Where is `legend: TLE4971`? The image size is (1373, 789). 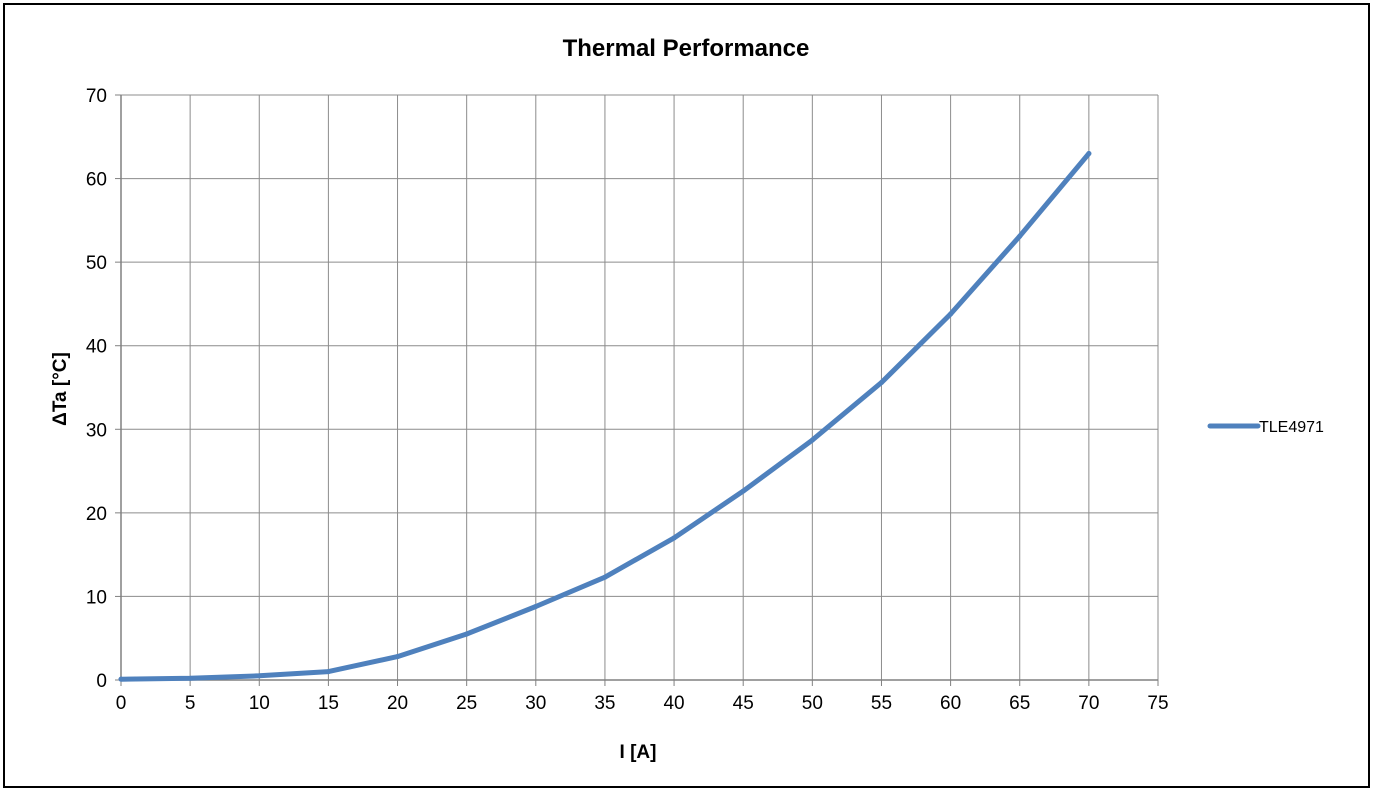 legend: TLE4971 is located at coordinates (1265, 427).